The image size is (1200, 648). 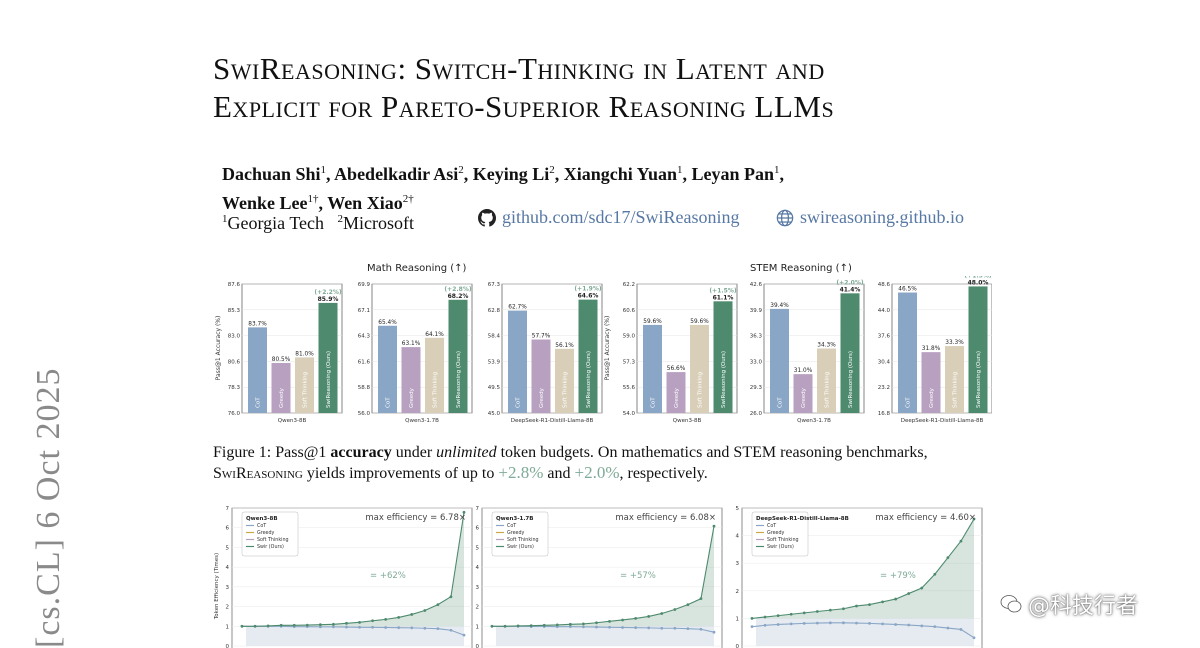 What do you see at coordinates (494, 285) in the screenshot?
I see `y-tick-label: 67.3` at bounding box center [494, 285].